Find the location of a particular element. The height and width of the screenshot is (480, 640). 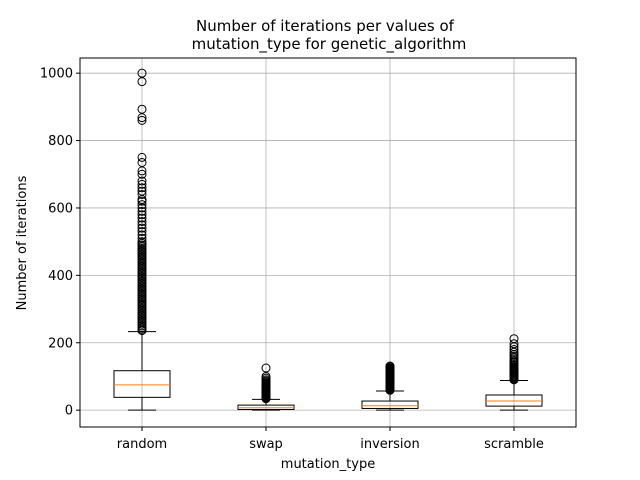

x-tick-label: inversion is located at coordinates (389, 444).